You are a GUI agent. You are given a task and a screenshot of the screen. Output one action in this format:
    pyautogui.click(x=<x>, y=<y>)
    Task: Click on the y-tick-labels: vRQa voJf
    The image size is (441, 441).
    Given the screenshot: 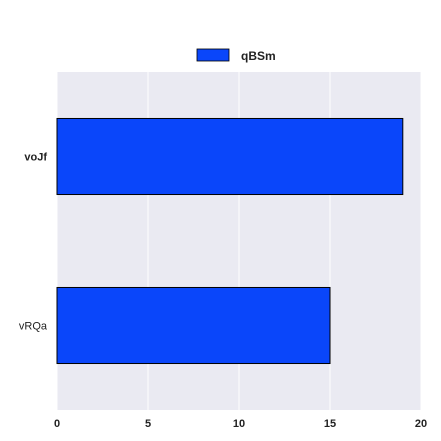 What is the action you would take?
    pyautogui.click(x=33, y=242)
    